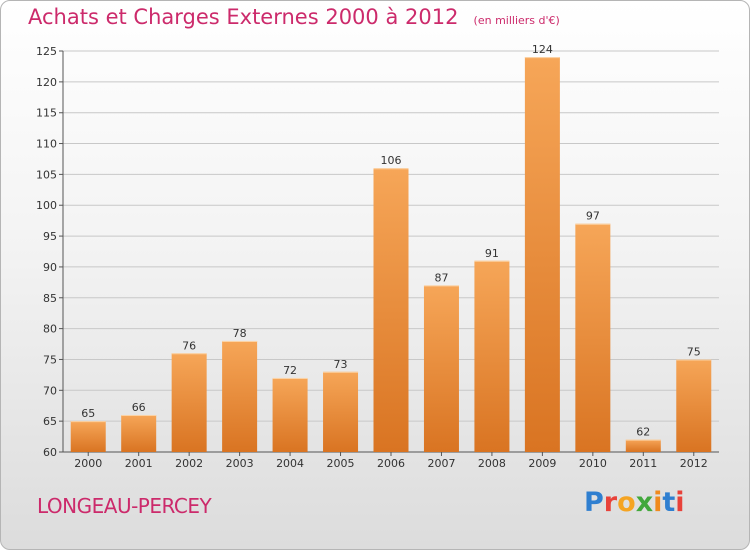 The image size is (750, 550). What do you see at coordinates (290, 463) in the screenshot?
I see `x-tick-label-2004: 2004` at bounding box center [290, 463].